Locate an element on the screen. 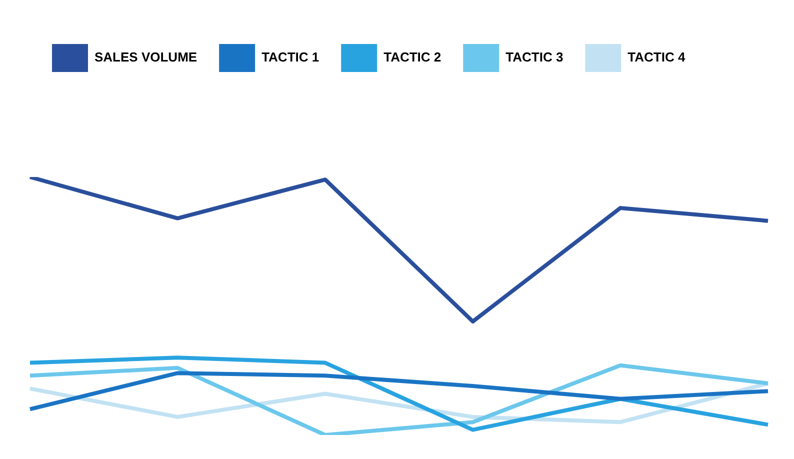  legend-label: SALES VOLUME is located at coordinates (146, 57).